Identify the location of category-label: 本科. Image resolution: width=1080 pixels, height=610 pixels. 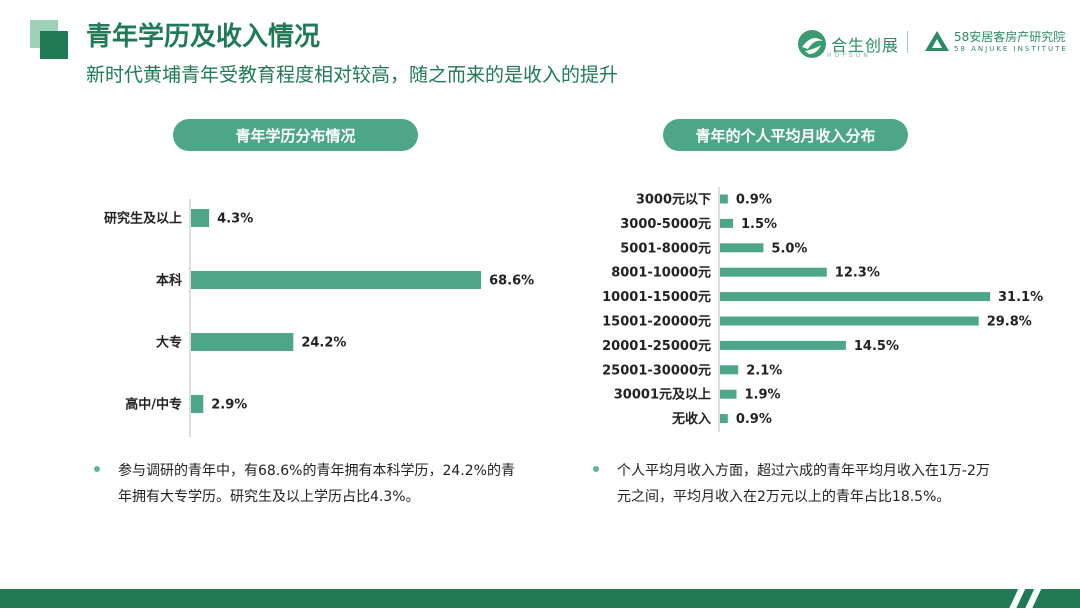
(169, 281).